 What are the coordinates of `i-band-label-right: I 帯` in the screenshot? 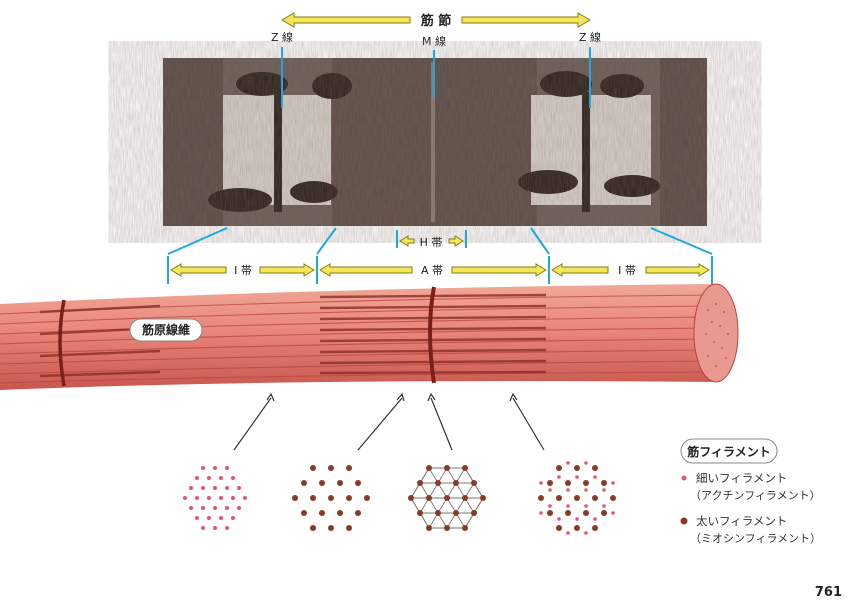 It's located at (627, 270).